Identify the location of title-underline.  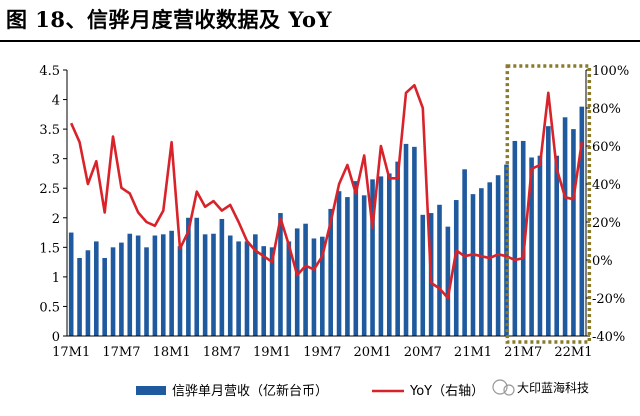
(320, 41).